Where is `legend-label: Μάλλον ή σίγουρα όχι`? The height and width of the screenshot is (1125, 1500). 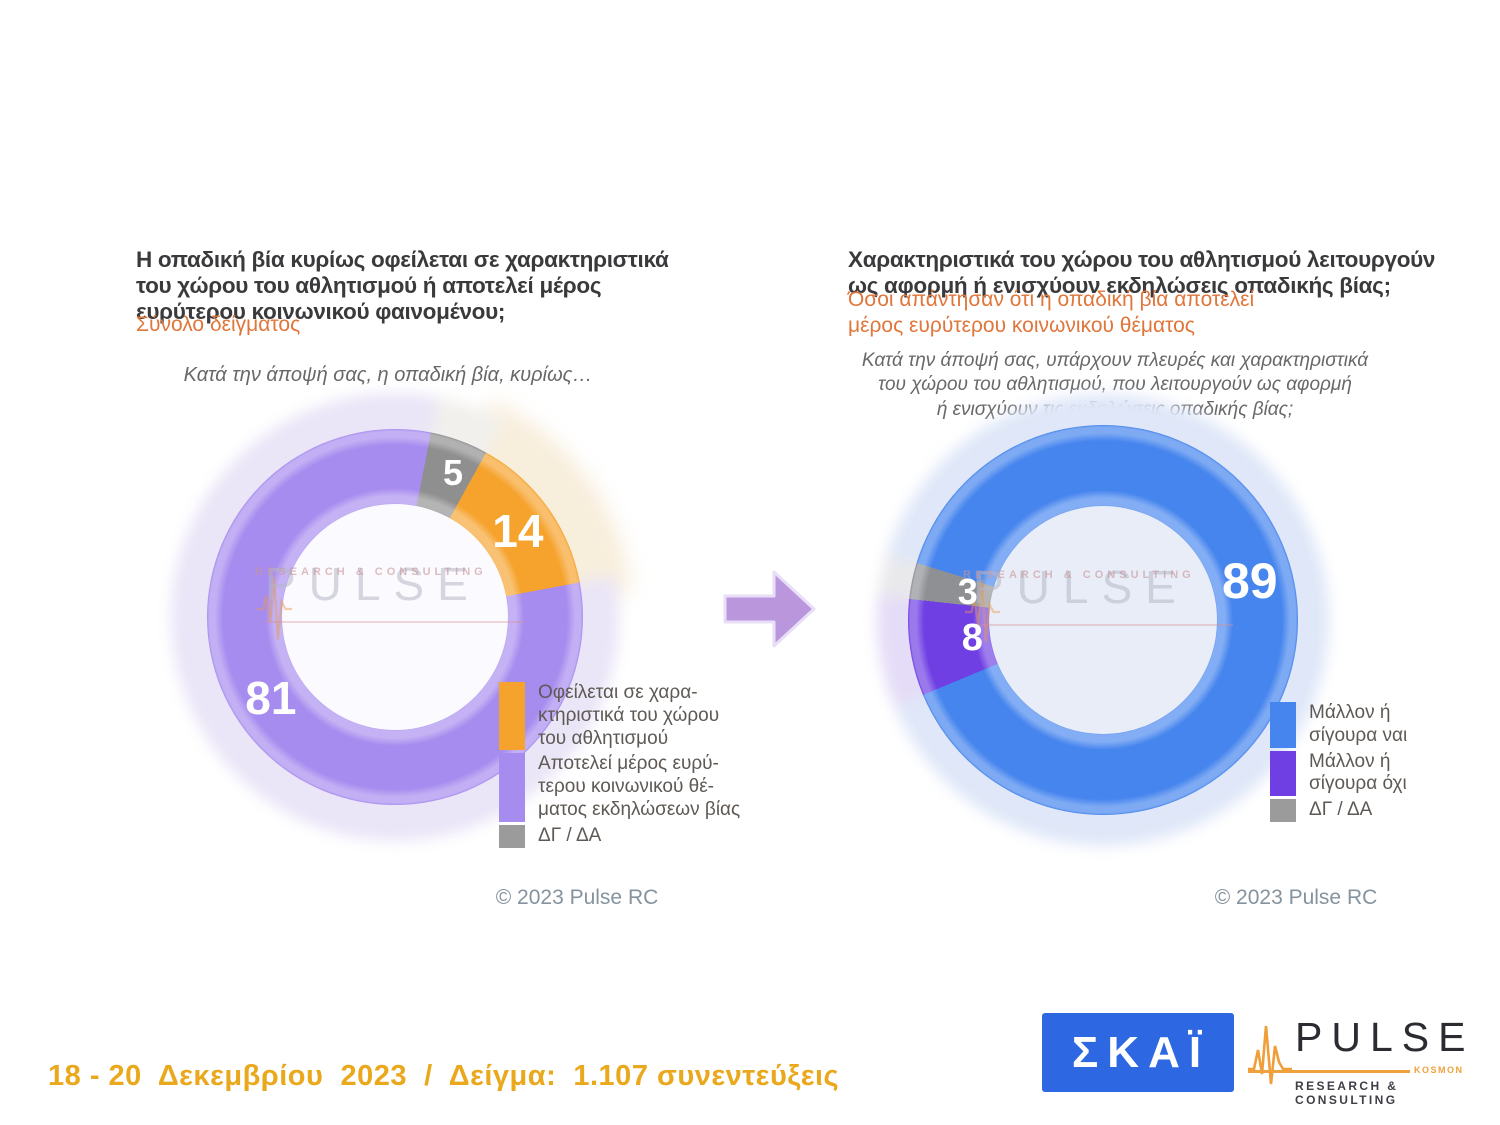 legend-label: Μάλλον ή σίγουρα όχι is located at coordinates (1358, 772).